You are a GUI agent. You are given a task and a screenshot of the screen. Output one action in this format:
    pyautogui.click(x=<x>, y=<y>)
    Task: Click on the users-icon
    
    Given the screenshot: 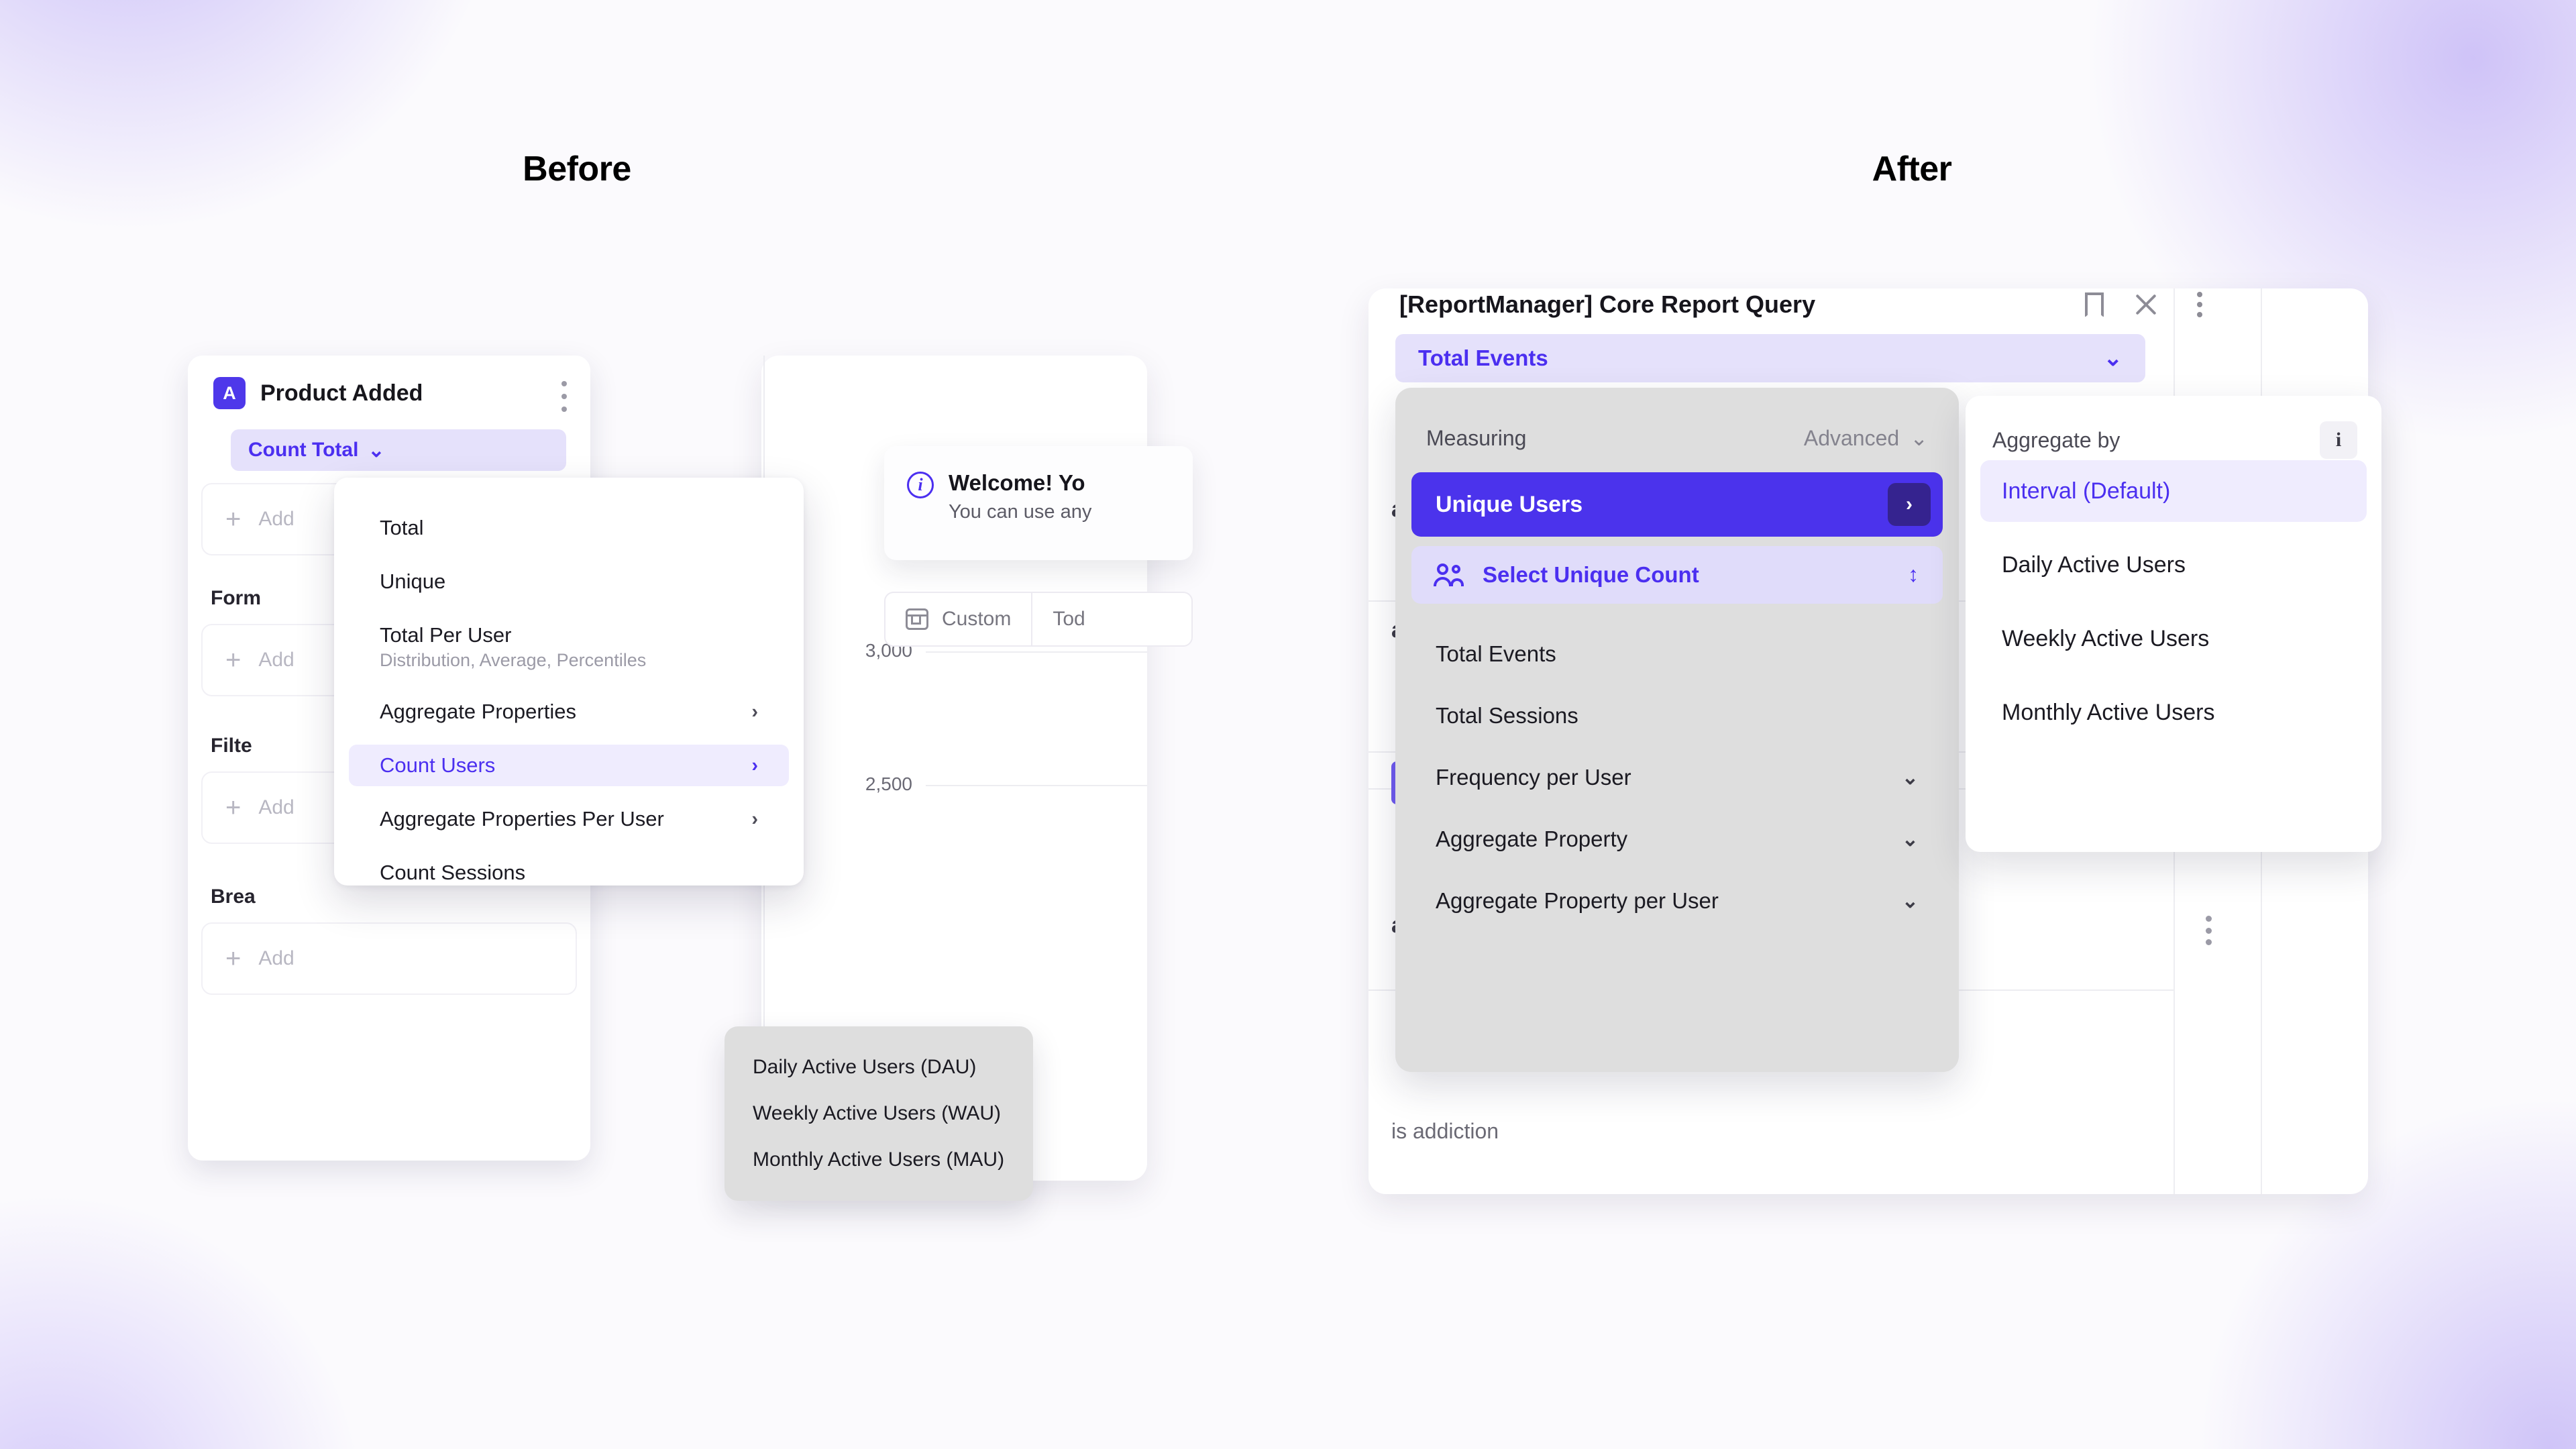 What is the action you would take?
    pyautogui.click(x=1449, y=575)
    